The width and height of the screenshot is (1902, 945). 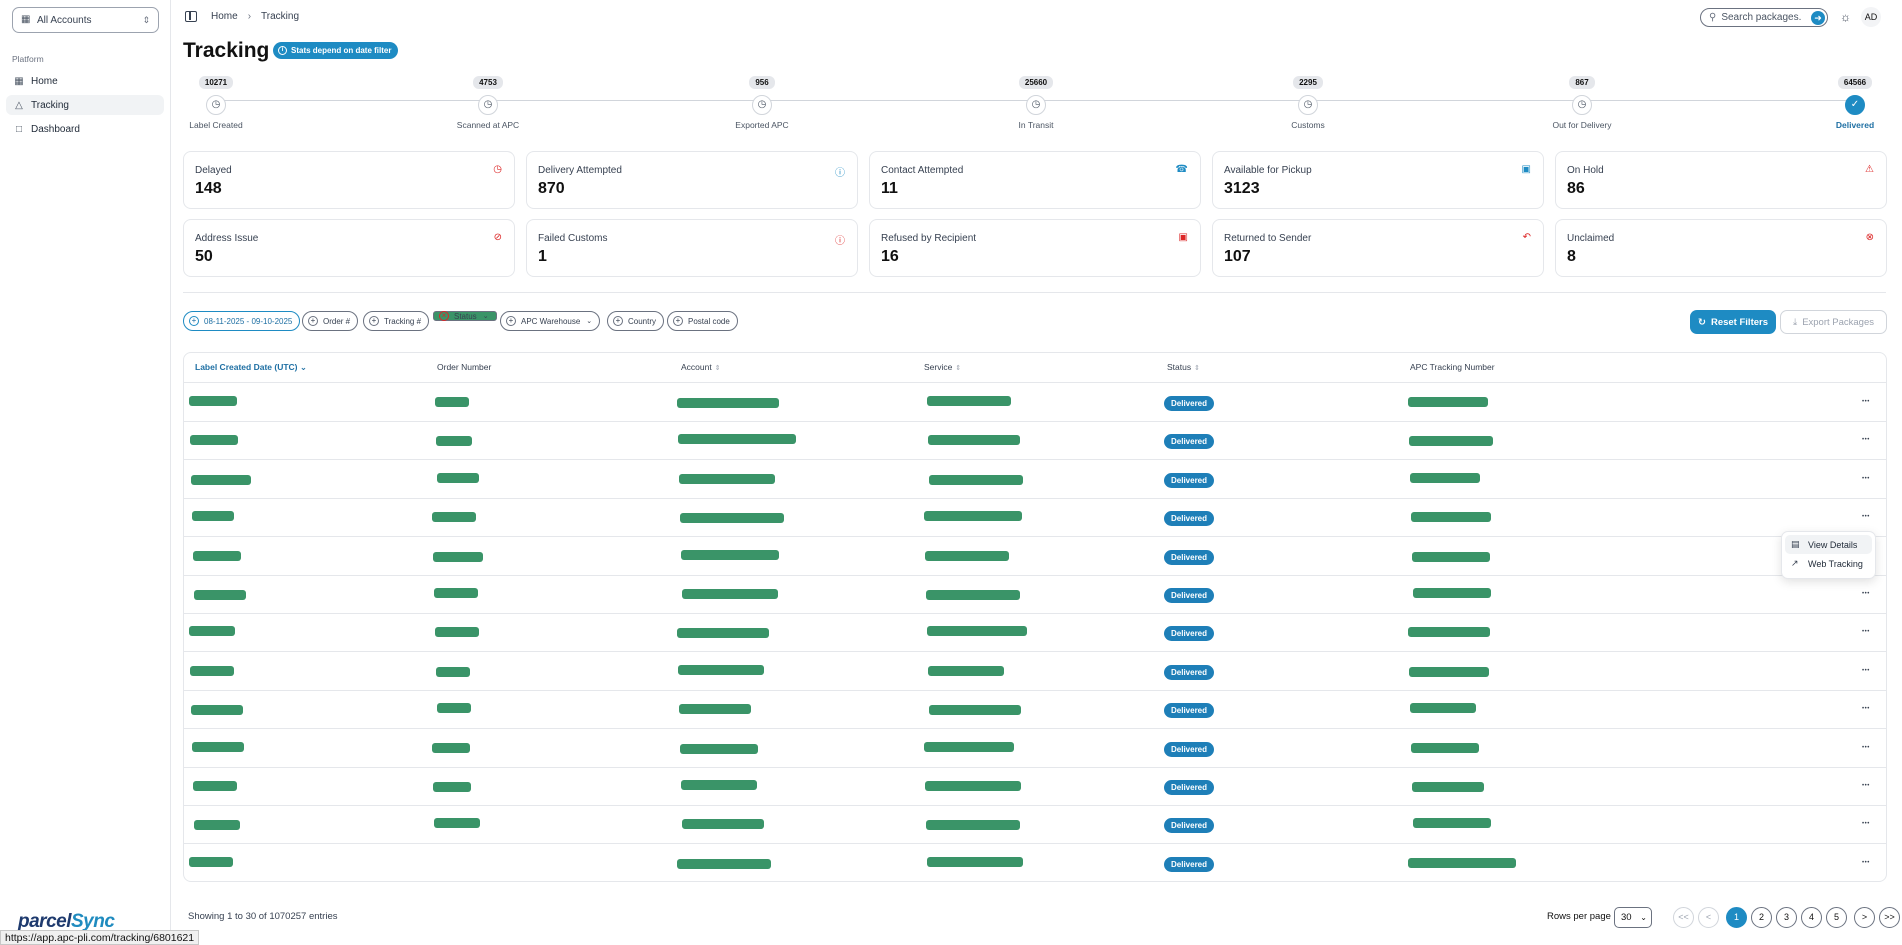 I want to click on page-button-3: 3, so click(x=1786, y=917).